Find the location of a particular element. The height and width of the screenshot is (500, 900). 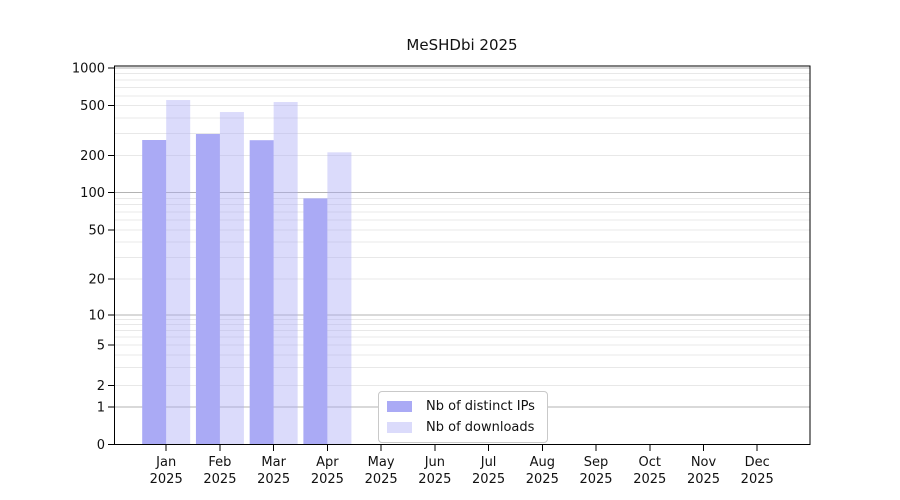

y-tick-label: 5 is located at coordinates (101, 346).